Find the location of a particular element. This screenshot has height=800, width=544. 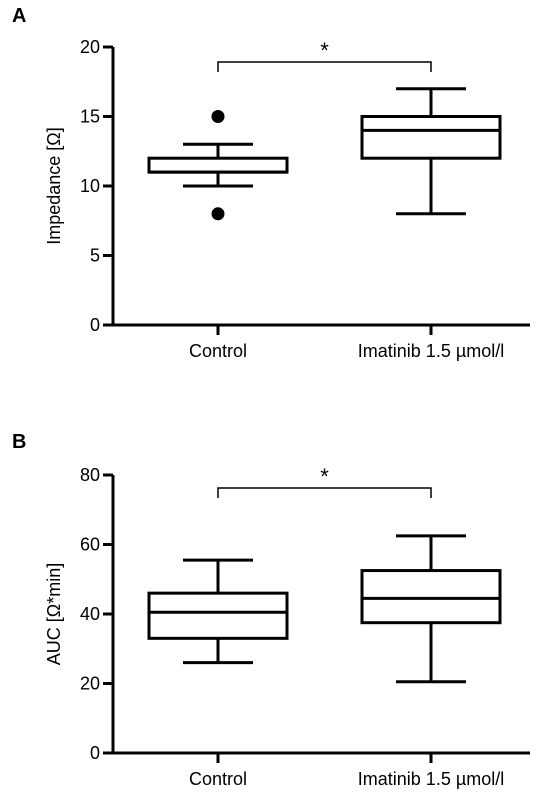

y-tick-label: 5 is located at coordinates (95, 256).